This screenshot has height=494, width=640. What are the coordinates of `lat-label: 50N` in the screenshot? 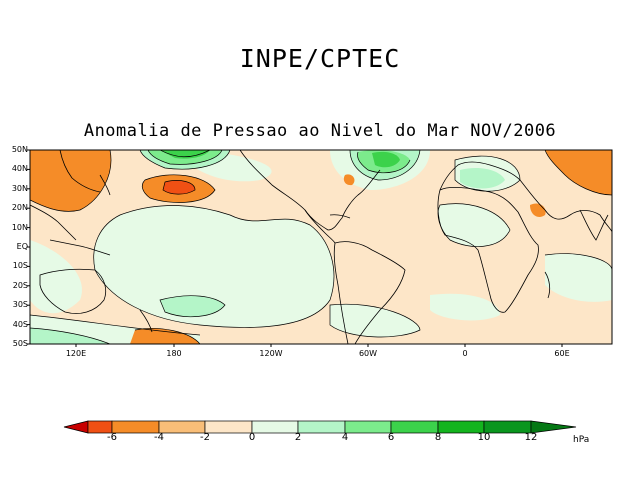 It's located at (19, 149).